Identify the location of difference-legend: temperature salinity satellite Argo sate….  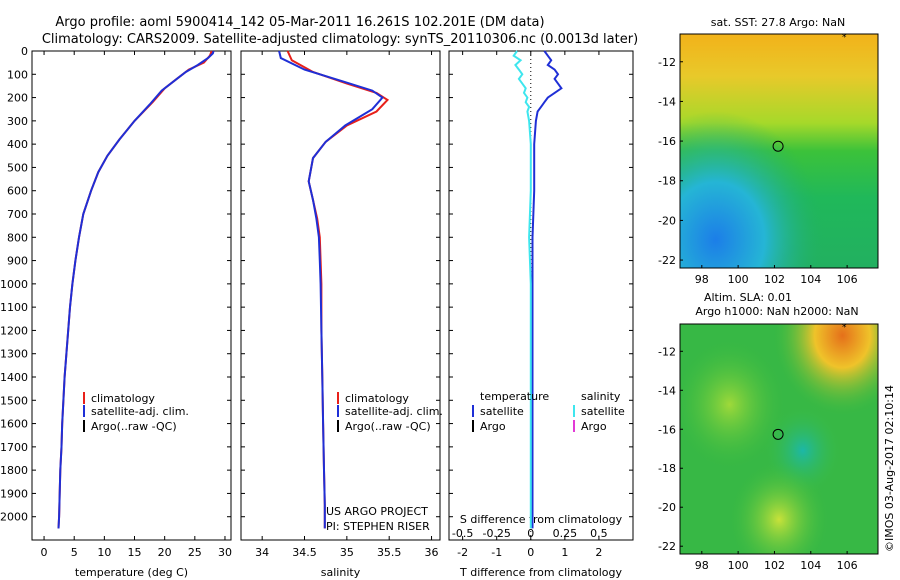
(548, 411).